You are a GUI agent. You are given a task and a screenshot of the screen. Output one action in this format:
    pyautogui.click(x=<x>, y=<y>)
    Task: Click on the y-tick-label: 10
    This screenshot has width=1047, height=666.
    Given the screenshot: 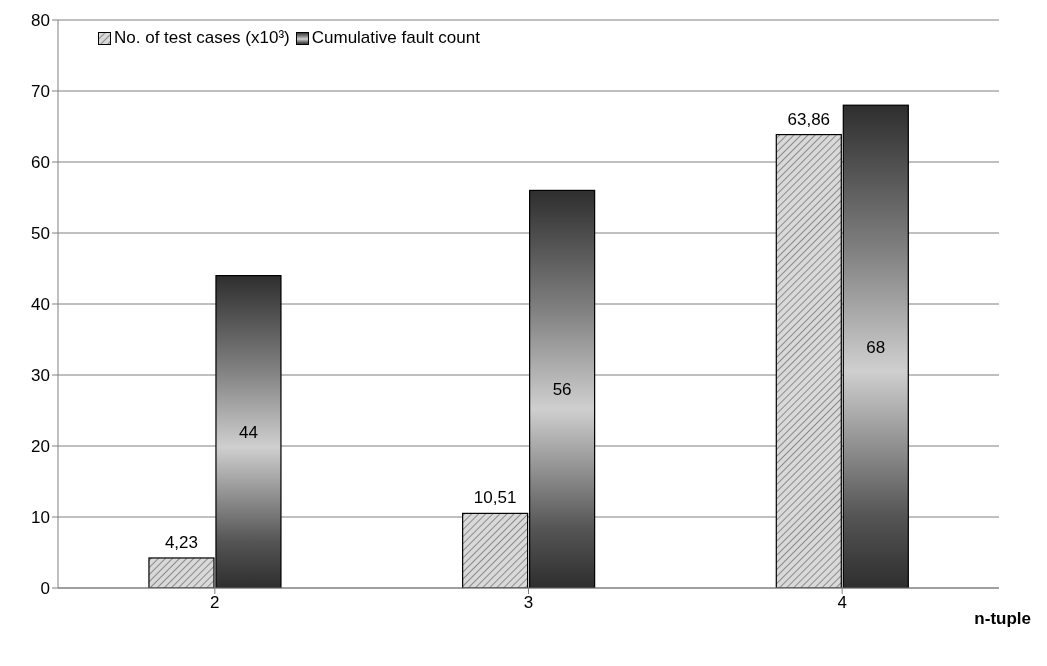 What is the action you would take?
    pyautogui.click(x=40, y=518)
    